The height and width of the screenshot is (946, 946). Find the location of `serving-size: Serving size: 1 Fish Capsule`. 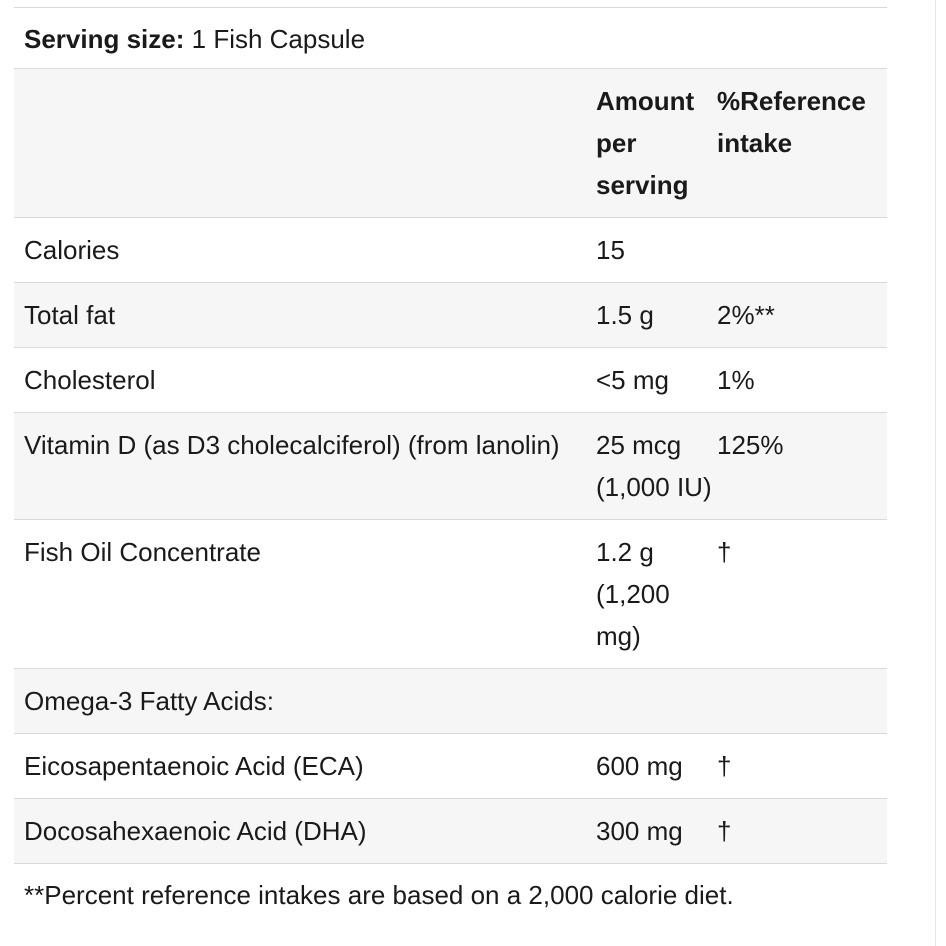

serving-size: Serving size: 1 Fish Capsule is located at coordinates (450, 38).